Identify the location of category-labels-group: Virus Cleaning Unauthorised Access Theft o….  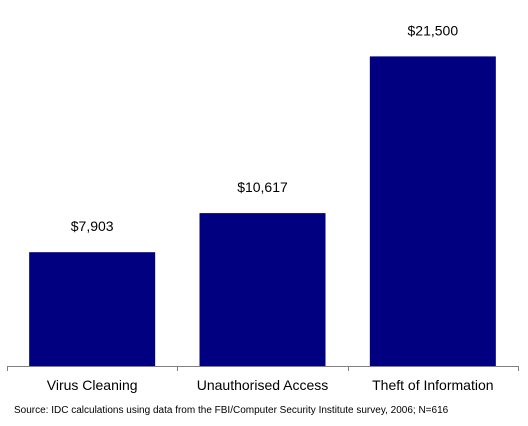
(270, 385).